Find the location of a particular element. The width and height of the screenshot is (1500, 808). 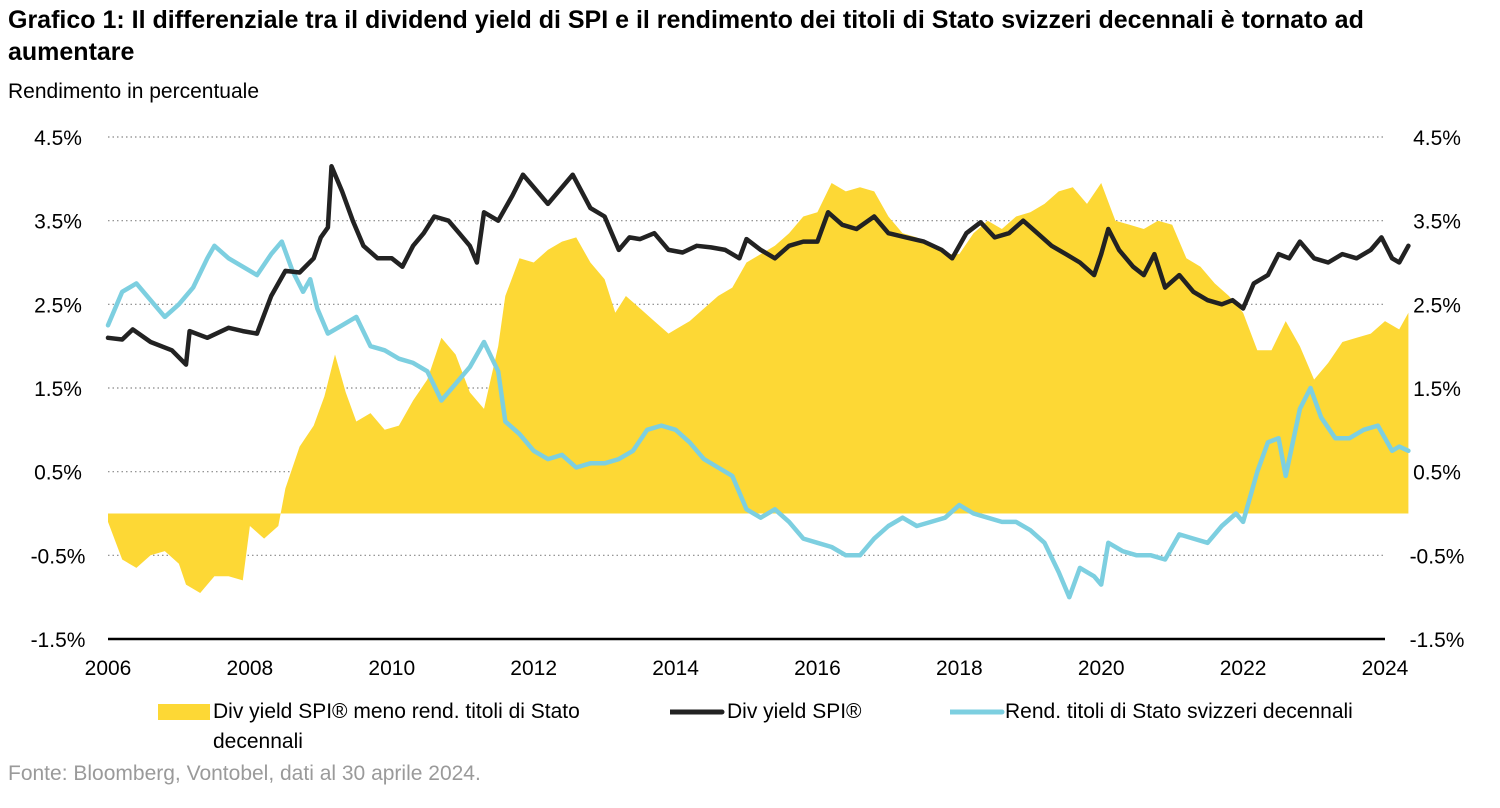

y-tick-label-right: 4.5% is located at coordinates (1437, 138).